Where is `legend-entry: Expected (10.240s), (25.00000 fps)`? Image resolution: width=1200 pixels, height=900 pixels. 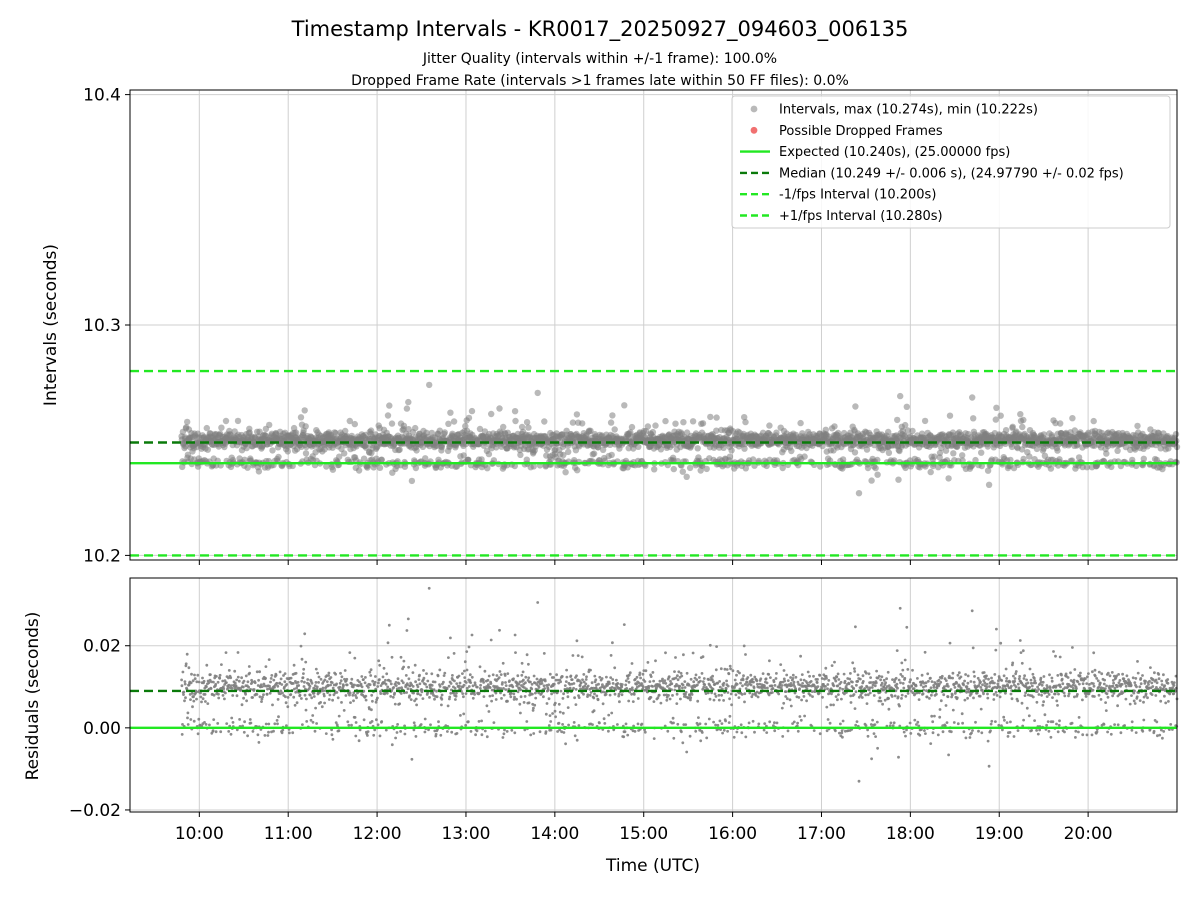 legend-entry: Expected (10.240s), (25.00000 fps) is located at coordinates (875, 152).